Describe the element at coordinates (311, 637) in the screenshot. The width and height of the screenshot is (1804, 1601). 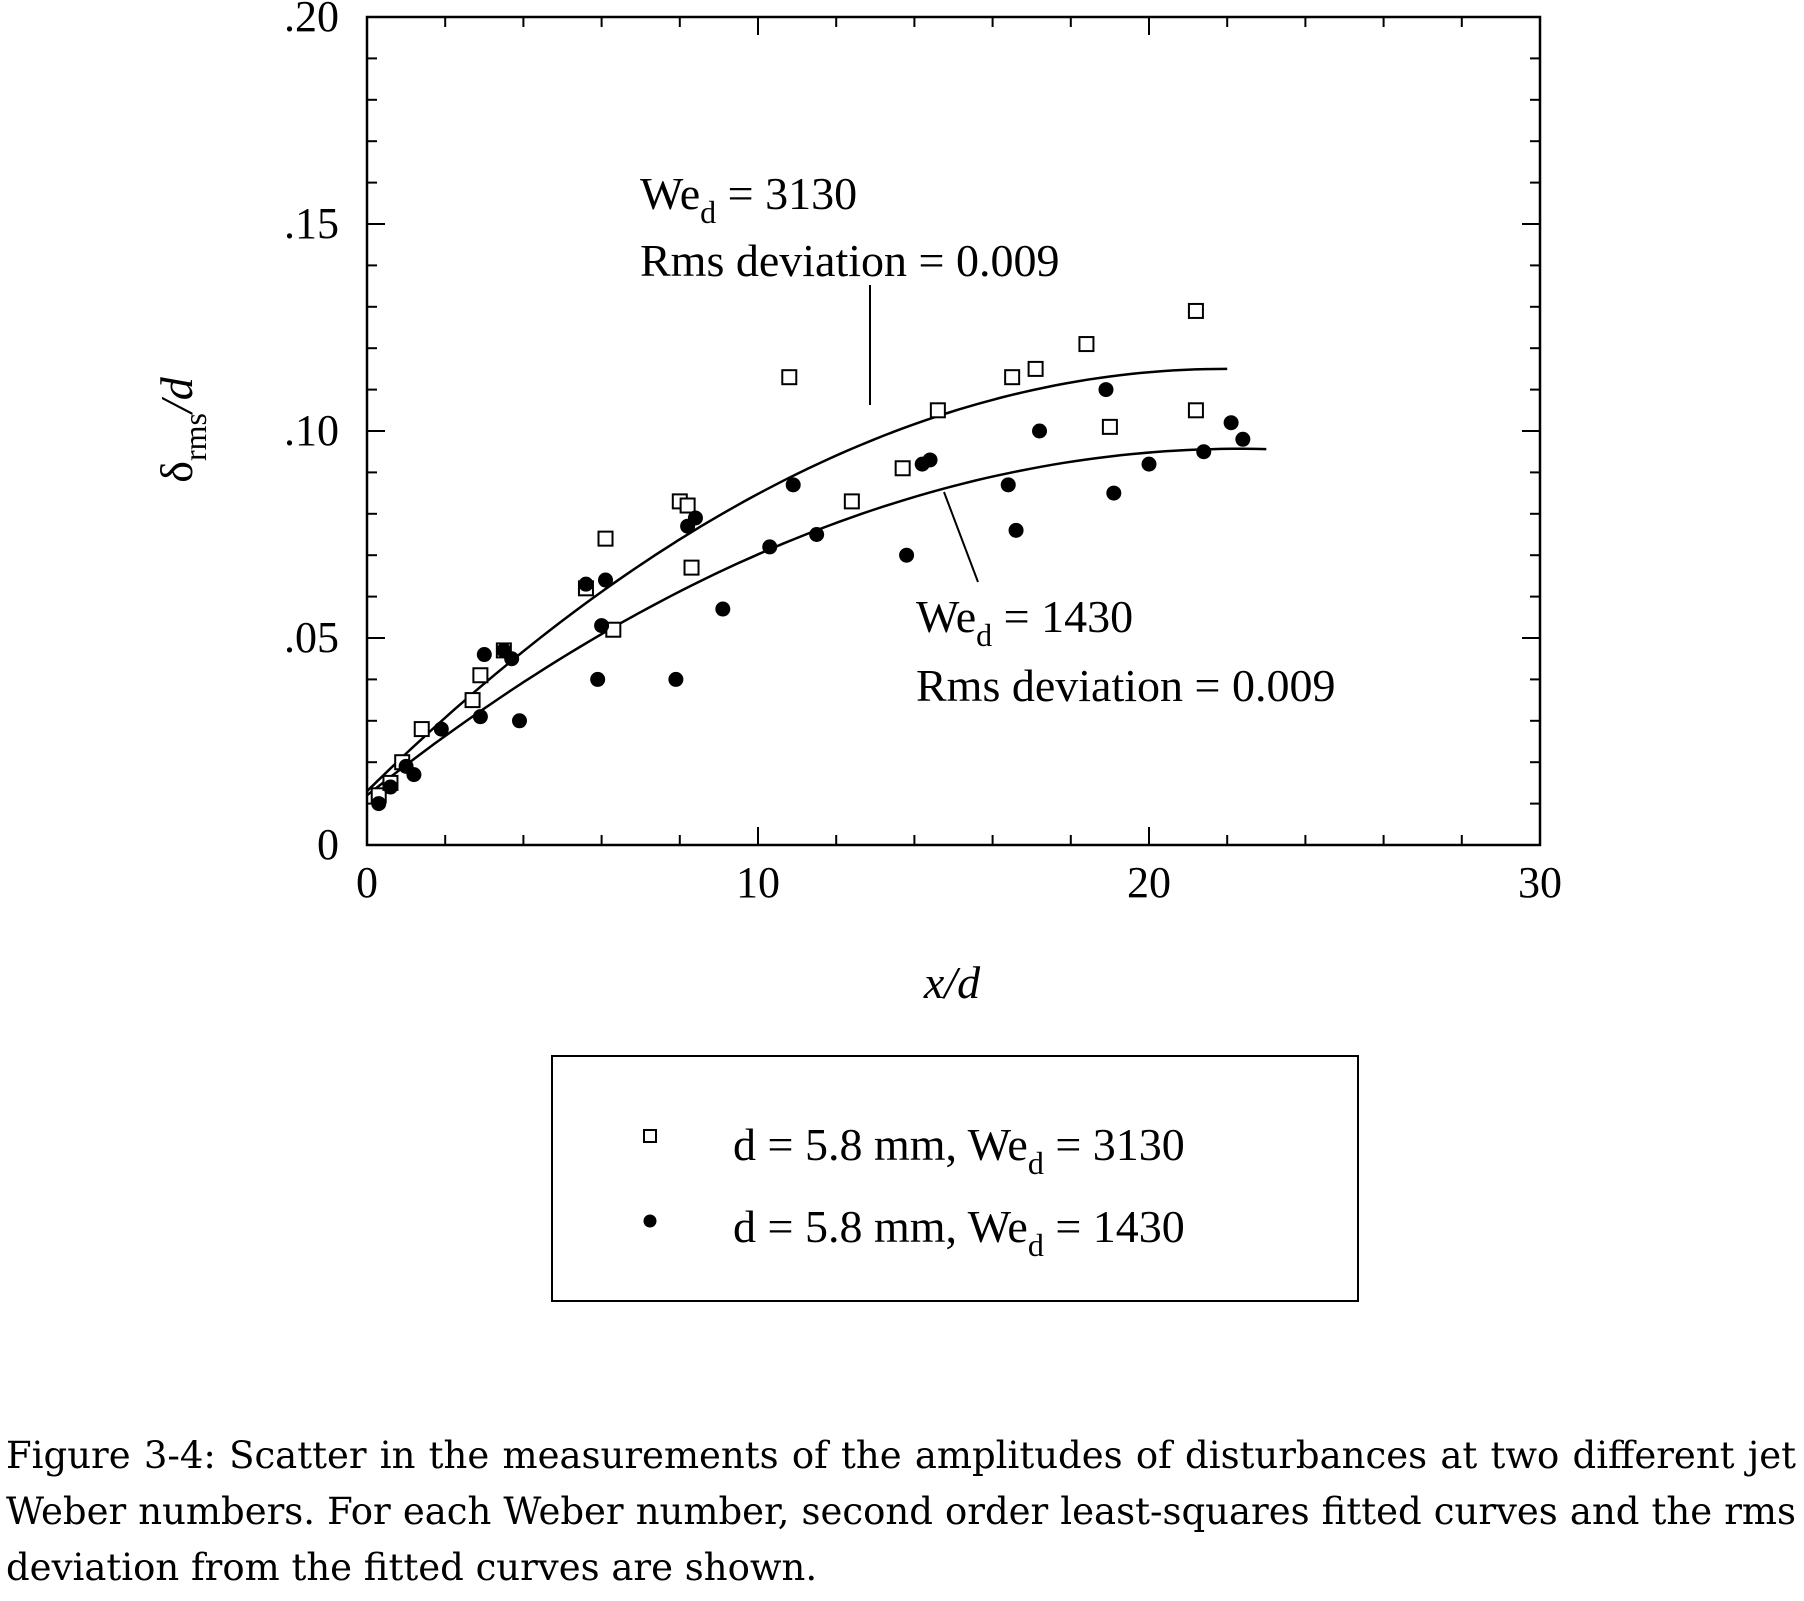
I see `y-tick-label: .05` at that location.